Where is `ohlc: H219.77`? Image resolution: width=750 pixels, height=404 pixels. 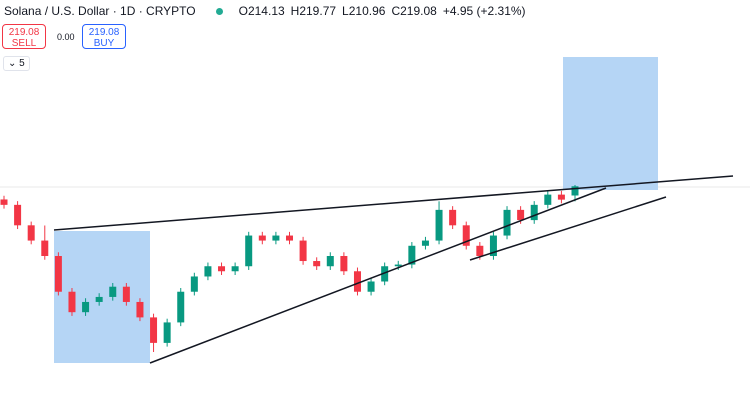
ohlc: H219.77 is located at coordinates (313, 11).